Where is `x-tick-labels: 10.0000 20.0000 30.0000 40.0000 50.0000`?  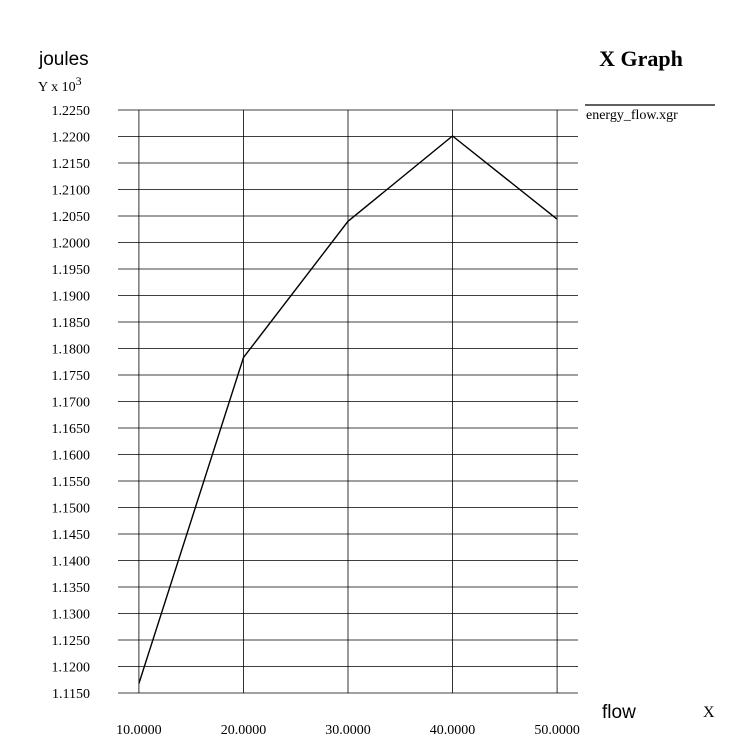 x-tick-labels: 10.0000 20.0000 30.0000 40.0000 50.0000 is located at coordinates (348, 730).